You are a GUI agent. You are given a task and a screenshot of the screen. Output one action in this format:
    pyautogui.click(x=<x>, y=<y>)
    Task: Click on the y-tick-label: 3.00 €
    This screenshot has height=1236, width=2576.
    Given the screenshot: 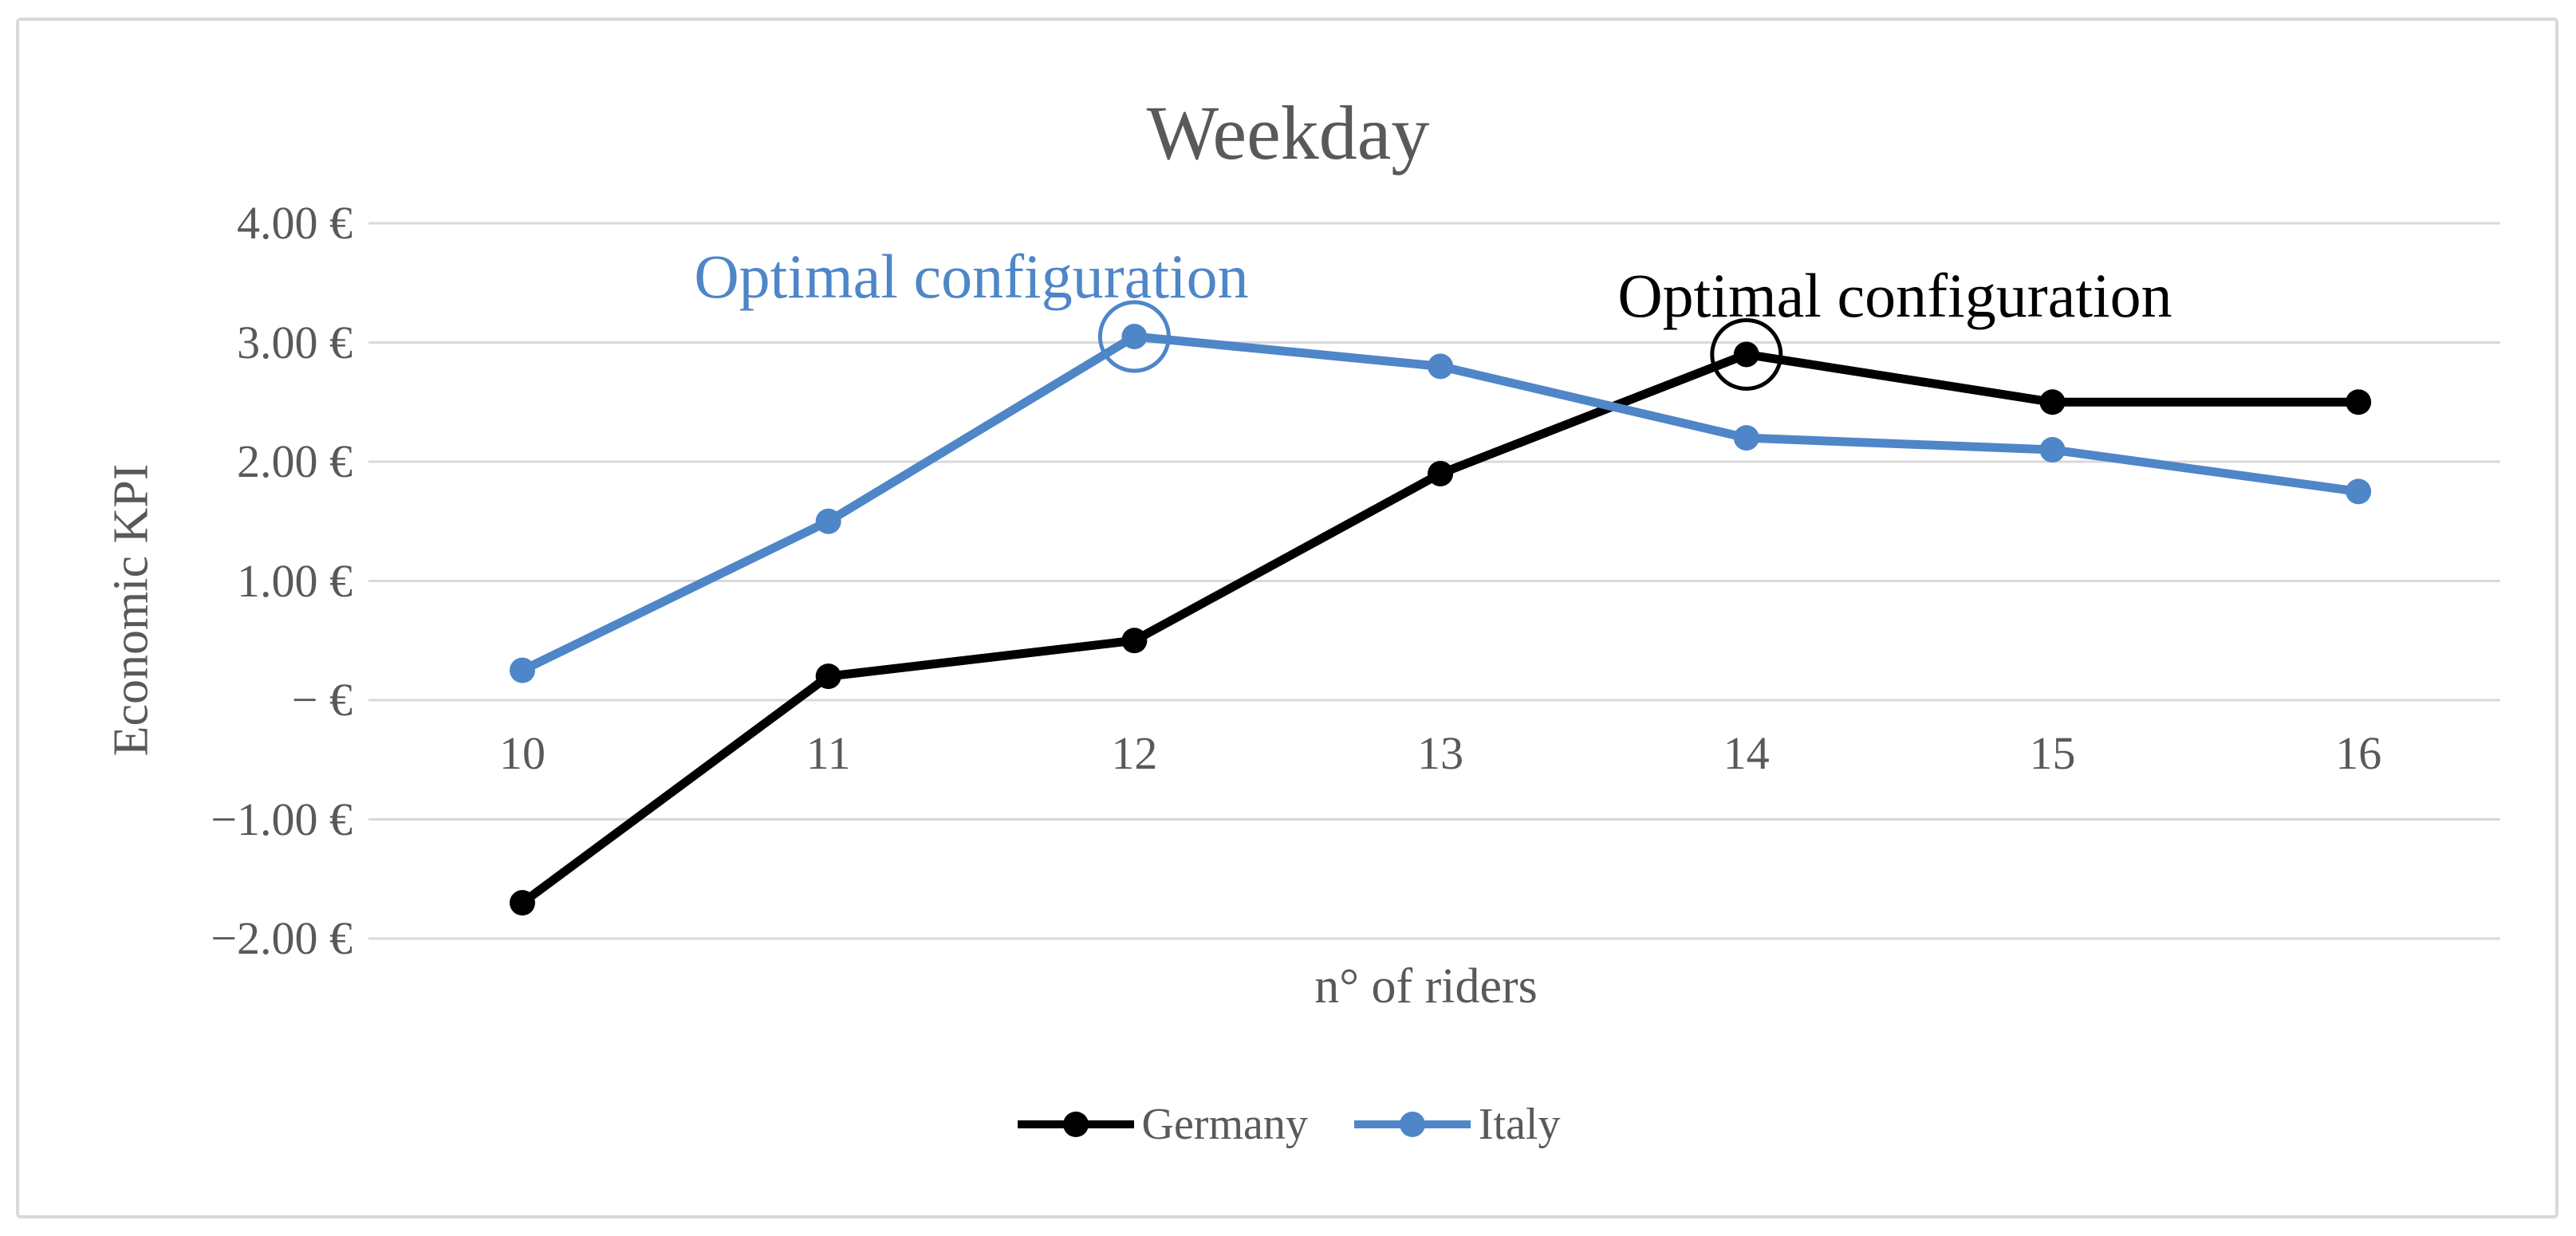 What is the action you would take?
    pyautogui.click(x=295, y=342)
    